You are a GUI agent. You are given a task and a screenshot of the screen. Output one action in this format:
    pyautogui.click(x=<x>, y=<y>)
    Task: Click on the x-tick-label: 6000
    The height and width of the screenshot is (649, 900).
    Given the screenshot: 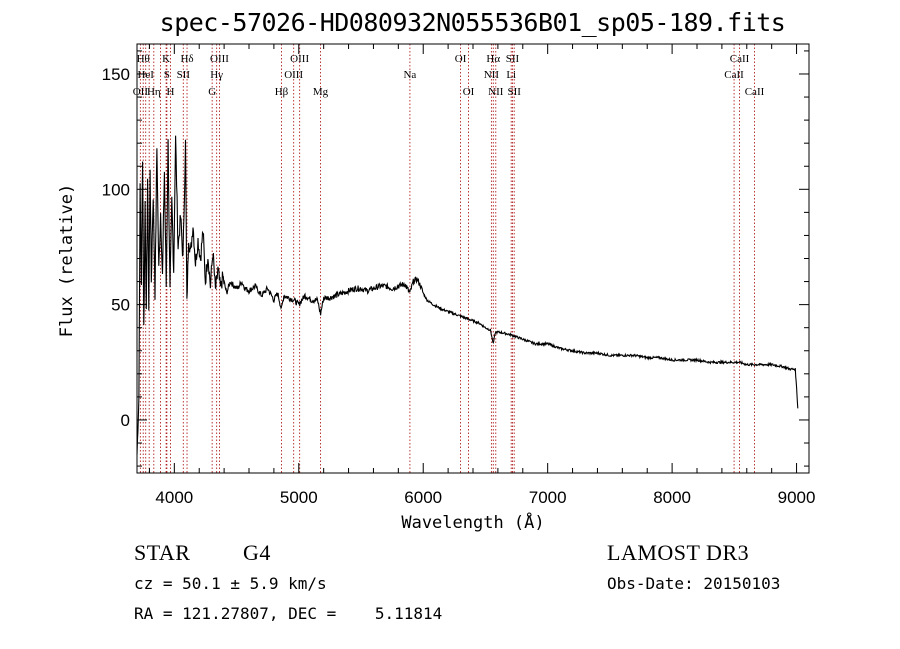 What is the action you would take?
    pyautogui.click(x=423, y=497)
    